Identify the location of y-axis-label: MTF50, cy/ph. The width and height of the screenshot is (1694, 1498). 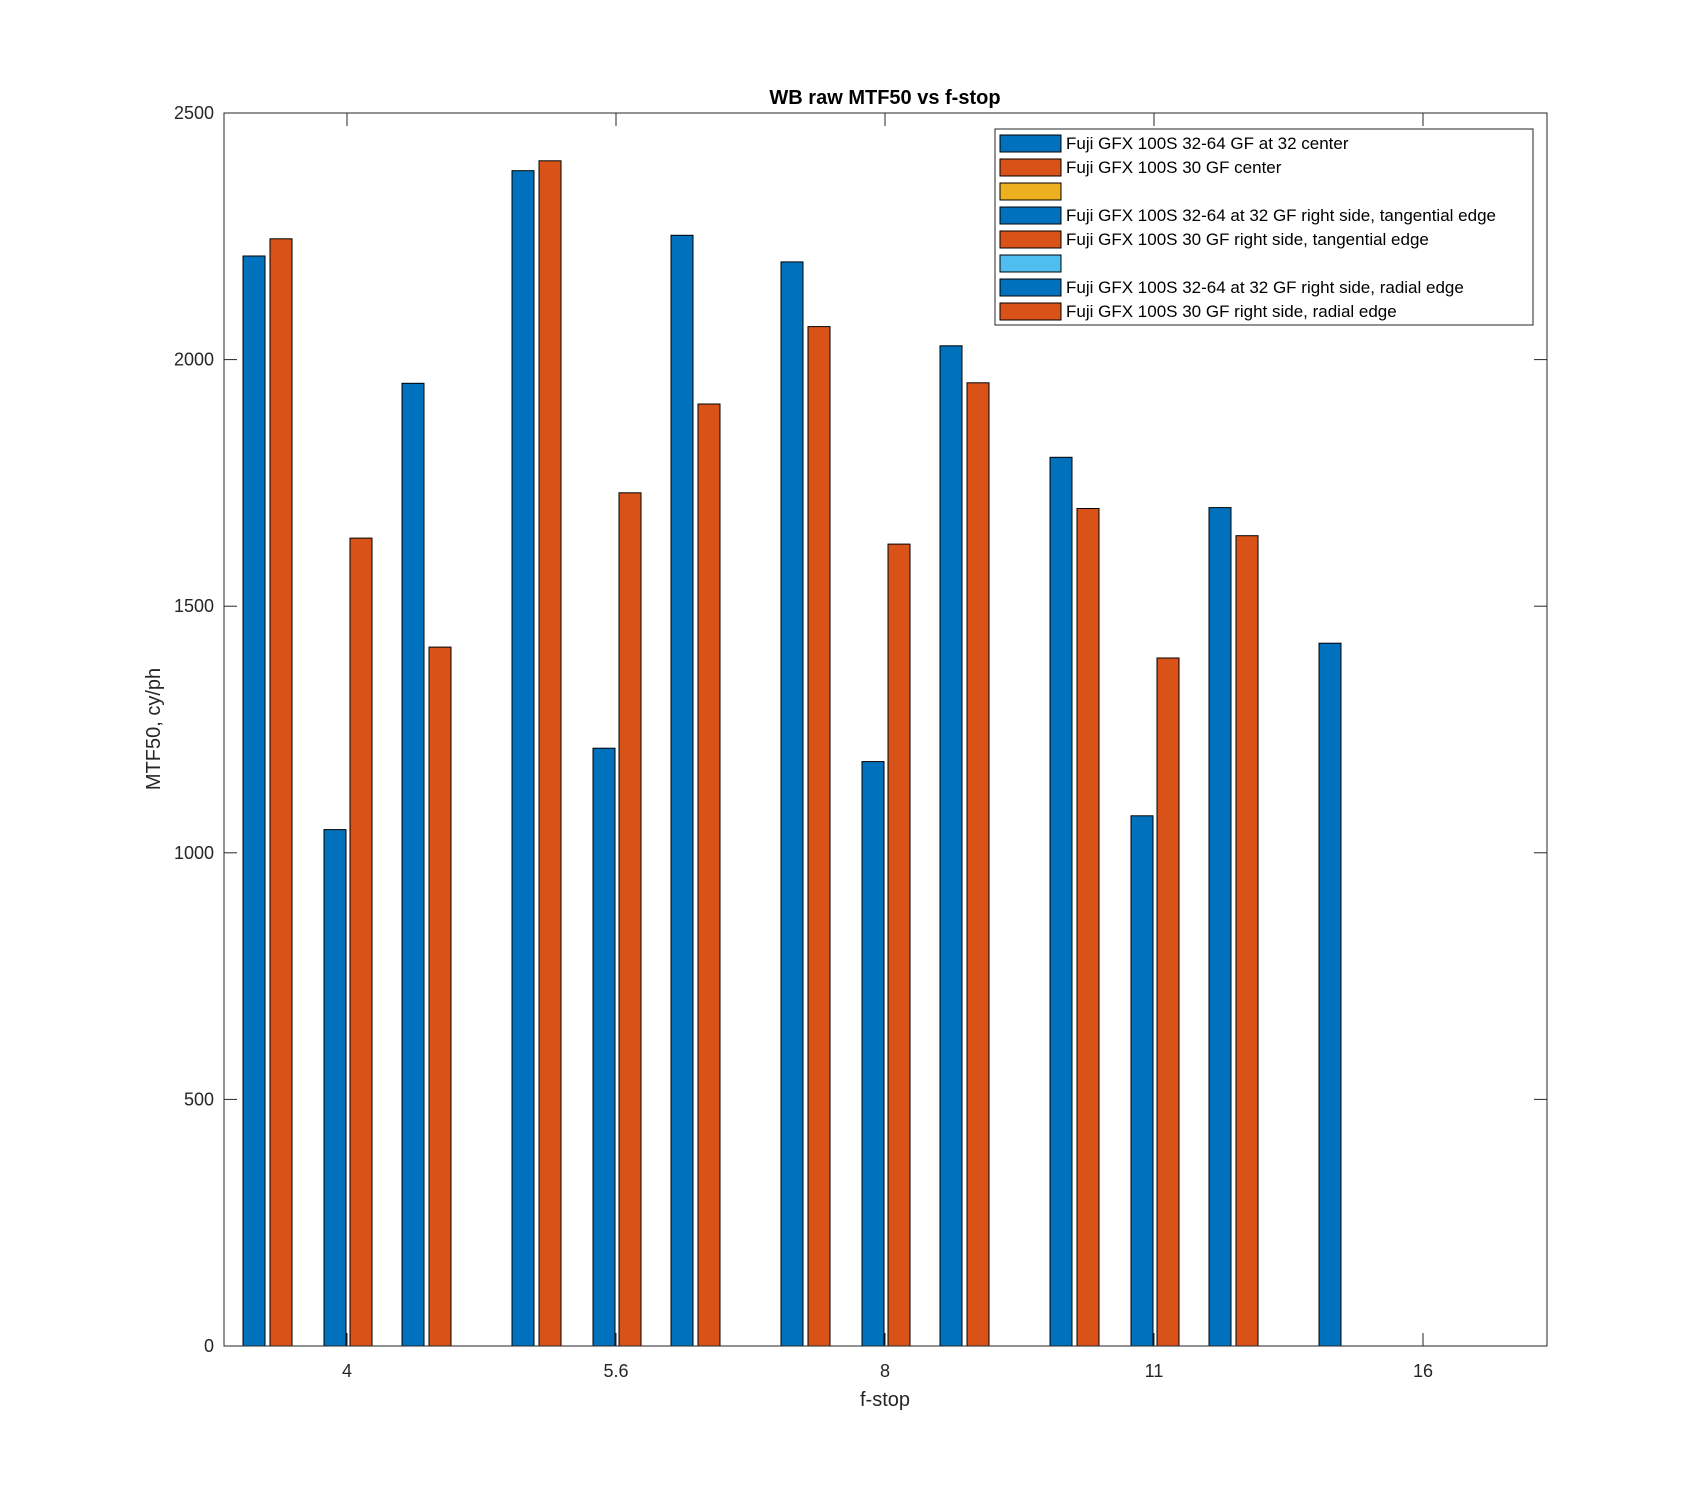
(154, 729).